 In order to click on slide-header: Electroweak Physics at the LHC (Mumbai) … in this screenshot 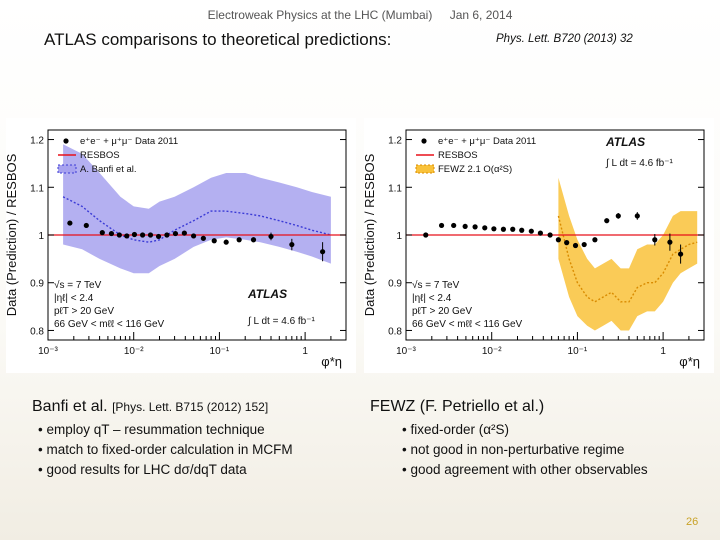, I will do `click(360, 15)`.